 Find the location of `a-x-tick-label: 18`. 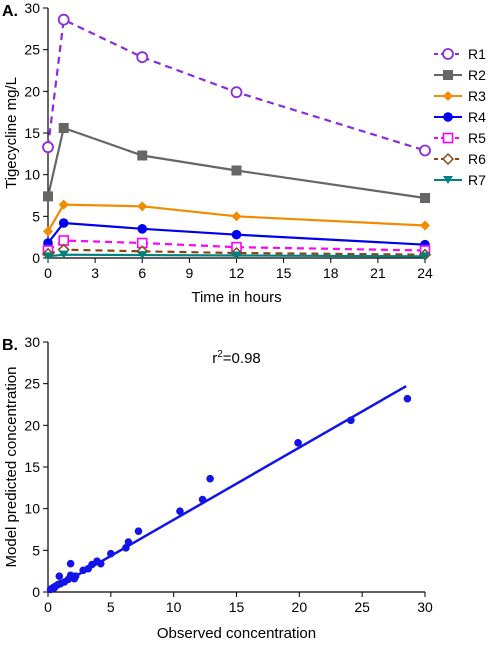

a-x-tick-label: 18 is located at coordinates (331, 273).